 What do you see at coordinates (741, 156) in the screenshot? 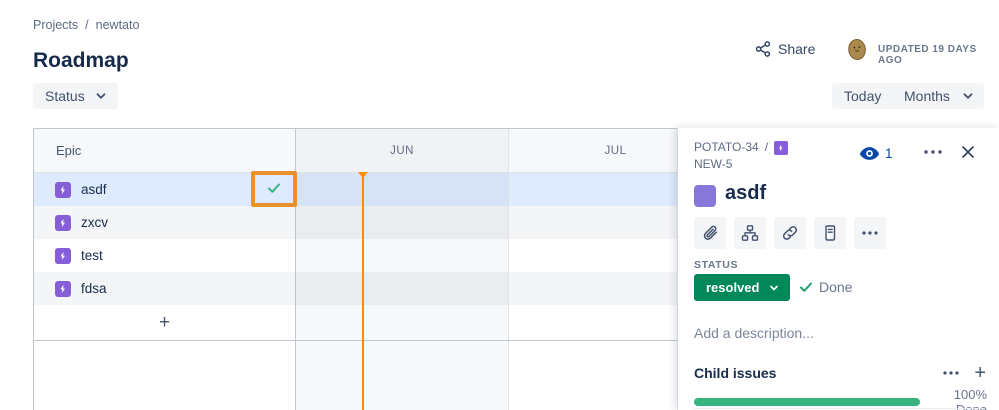
I see `issue-breadcrumb: POTATO-34 / NEW-5` at bounding box center [741, 156].